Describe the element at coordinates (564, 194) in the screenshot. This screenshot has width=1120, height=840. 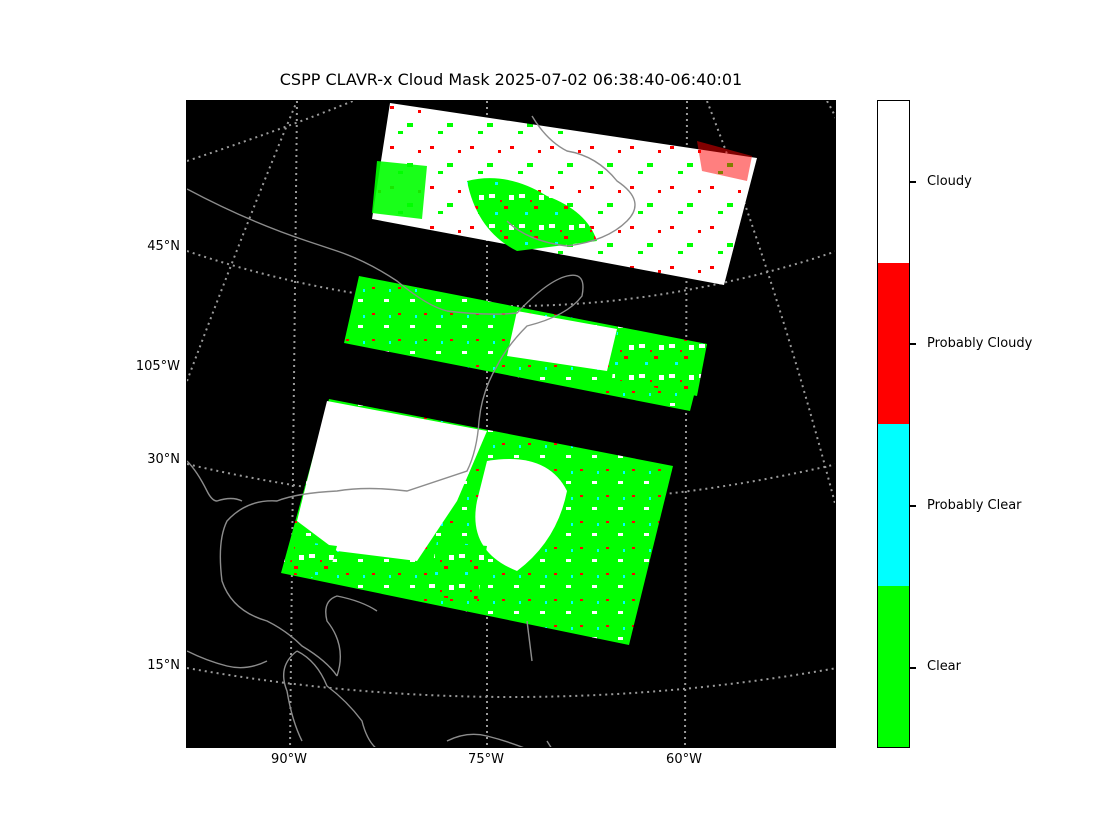
I see `swath-north` at that location.